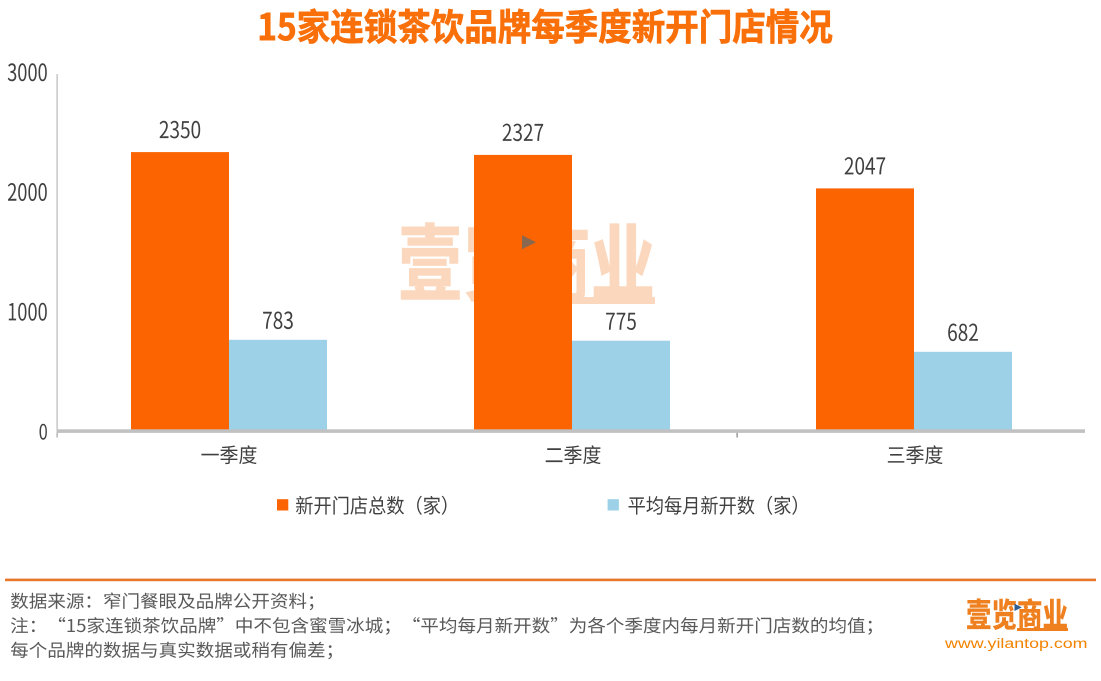 The width and height of the screenshot is (1101, 681). I want to click on svg-text: www.yilantop.com, so click(1016, 644).